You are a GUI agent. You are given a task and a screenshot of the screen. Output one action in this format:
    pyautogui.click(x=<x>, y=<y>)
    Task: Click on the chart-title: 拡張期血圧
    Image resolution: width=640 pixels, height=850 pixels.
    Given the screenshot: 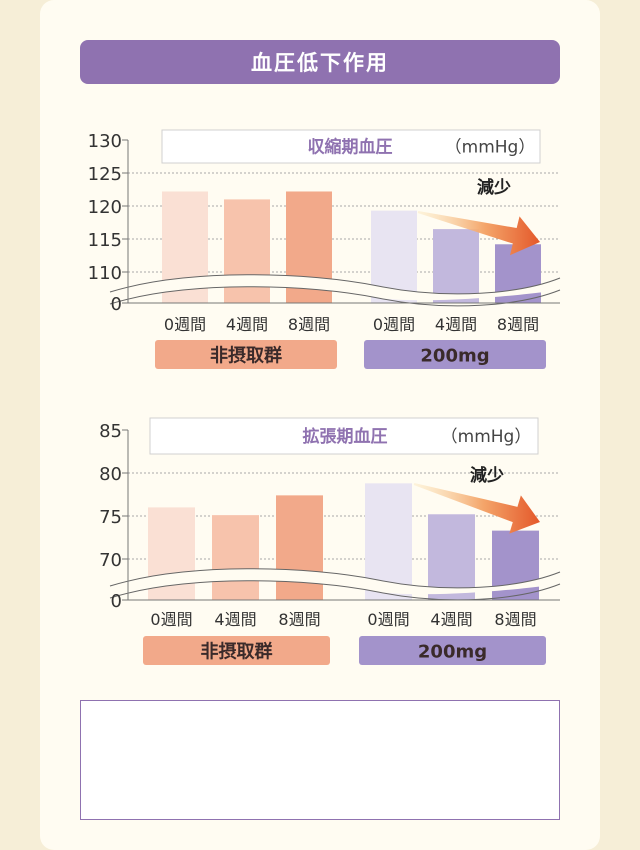 What is the action you would take?
    pyautogui.click(x=345, y=436)
    